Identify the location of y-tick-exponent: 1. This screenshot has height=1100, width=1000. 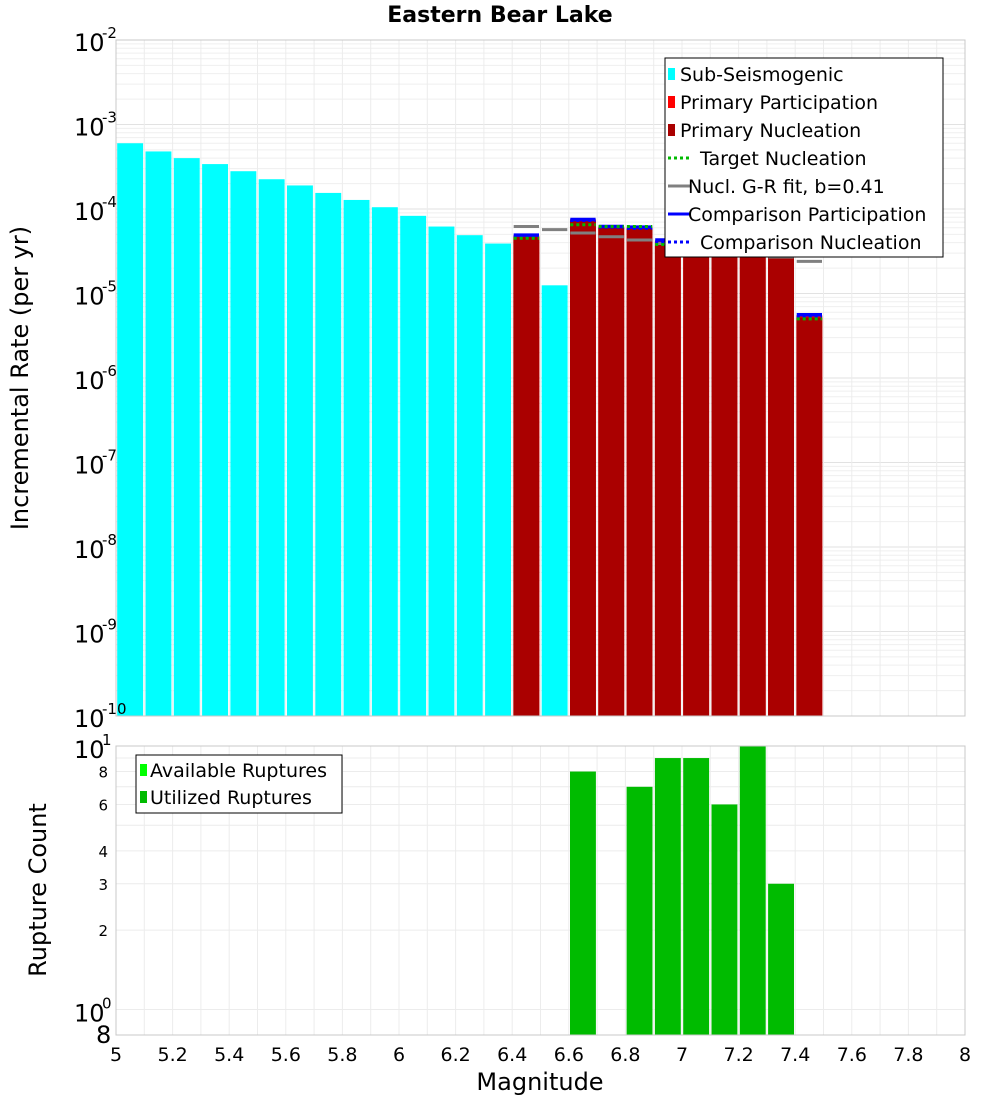
(107, 740).